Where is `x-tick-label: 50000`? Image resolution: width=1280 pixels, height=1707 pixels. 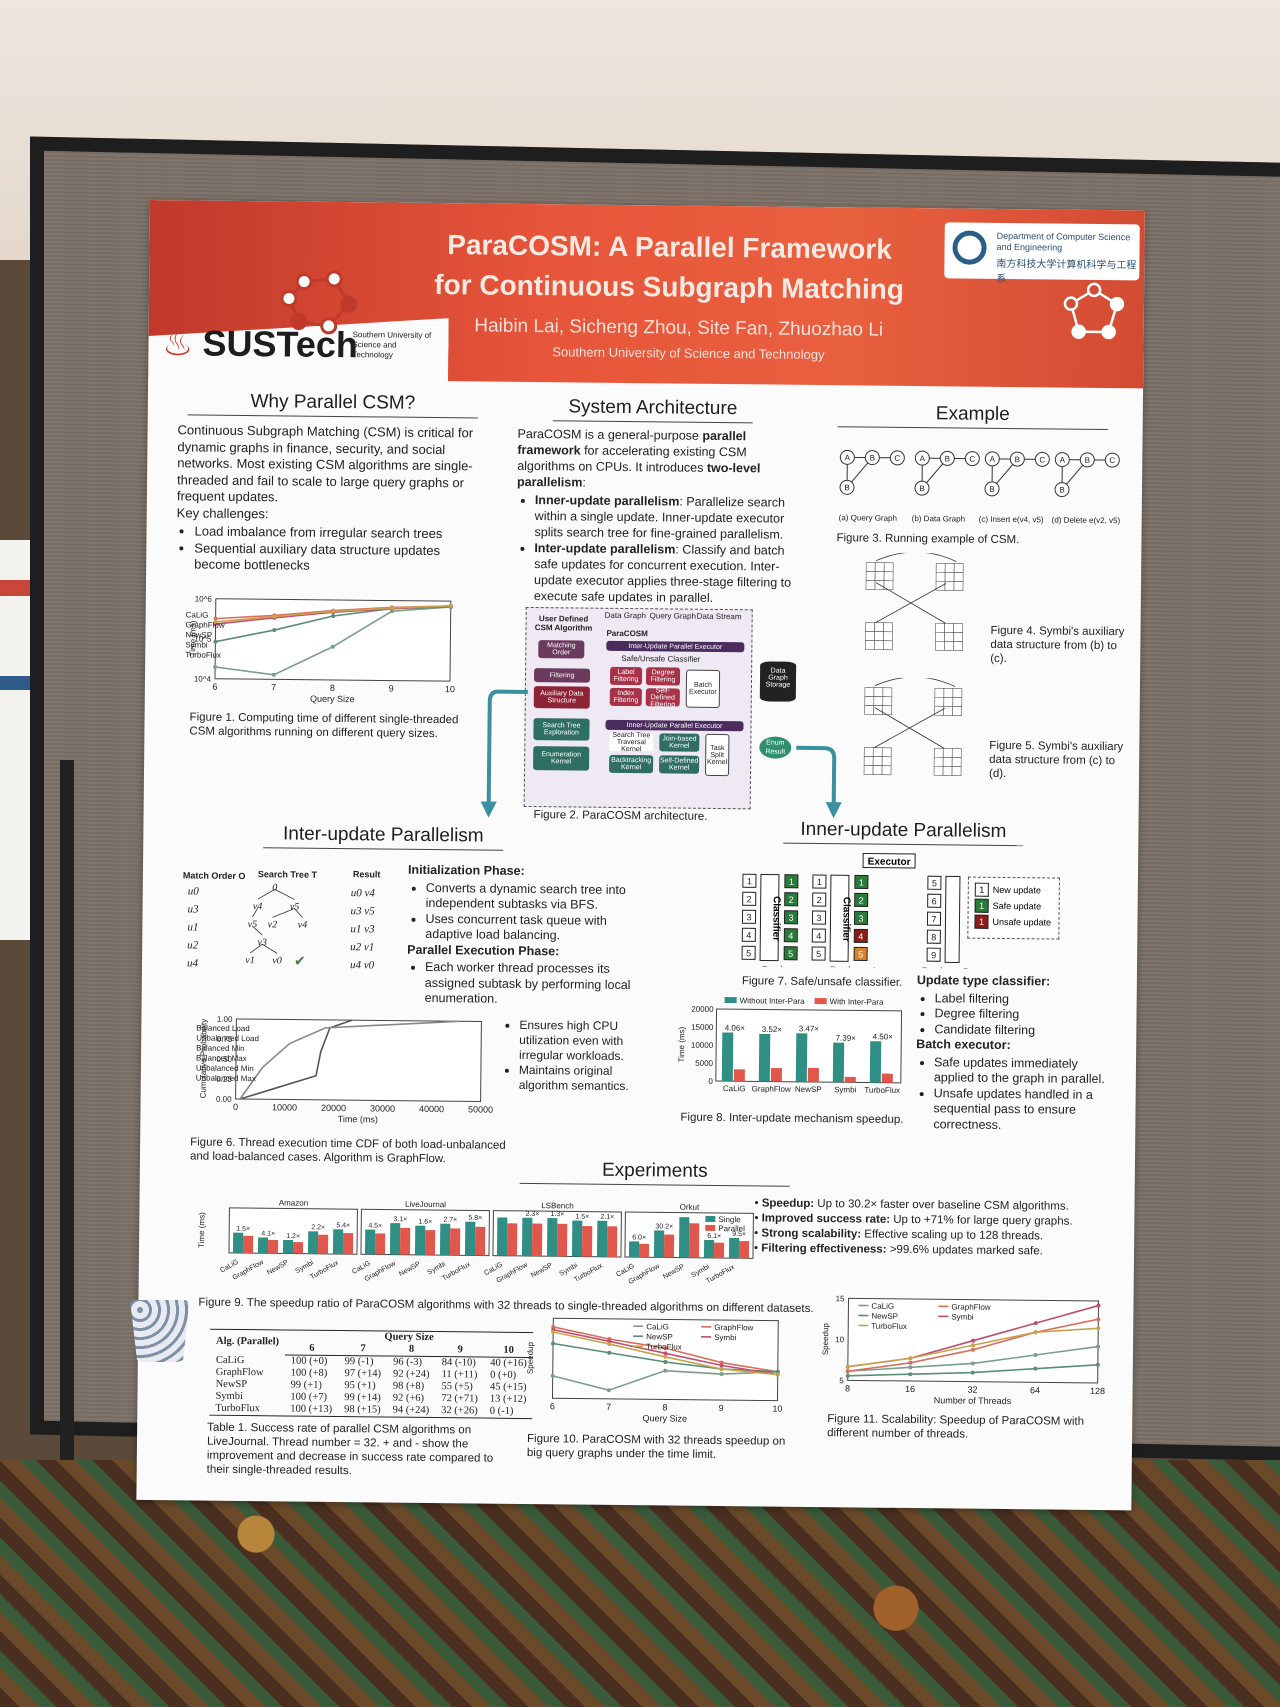
x-tick-label: 50000 is located at coordinates (480, 1109).